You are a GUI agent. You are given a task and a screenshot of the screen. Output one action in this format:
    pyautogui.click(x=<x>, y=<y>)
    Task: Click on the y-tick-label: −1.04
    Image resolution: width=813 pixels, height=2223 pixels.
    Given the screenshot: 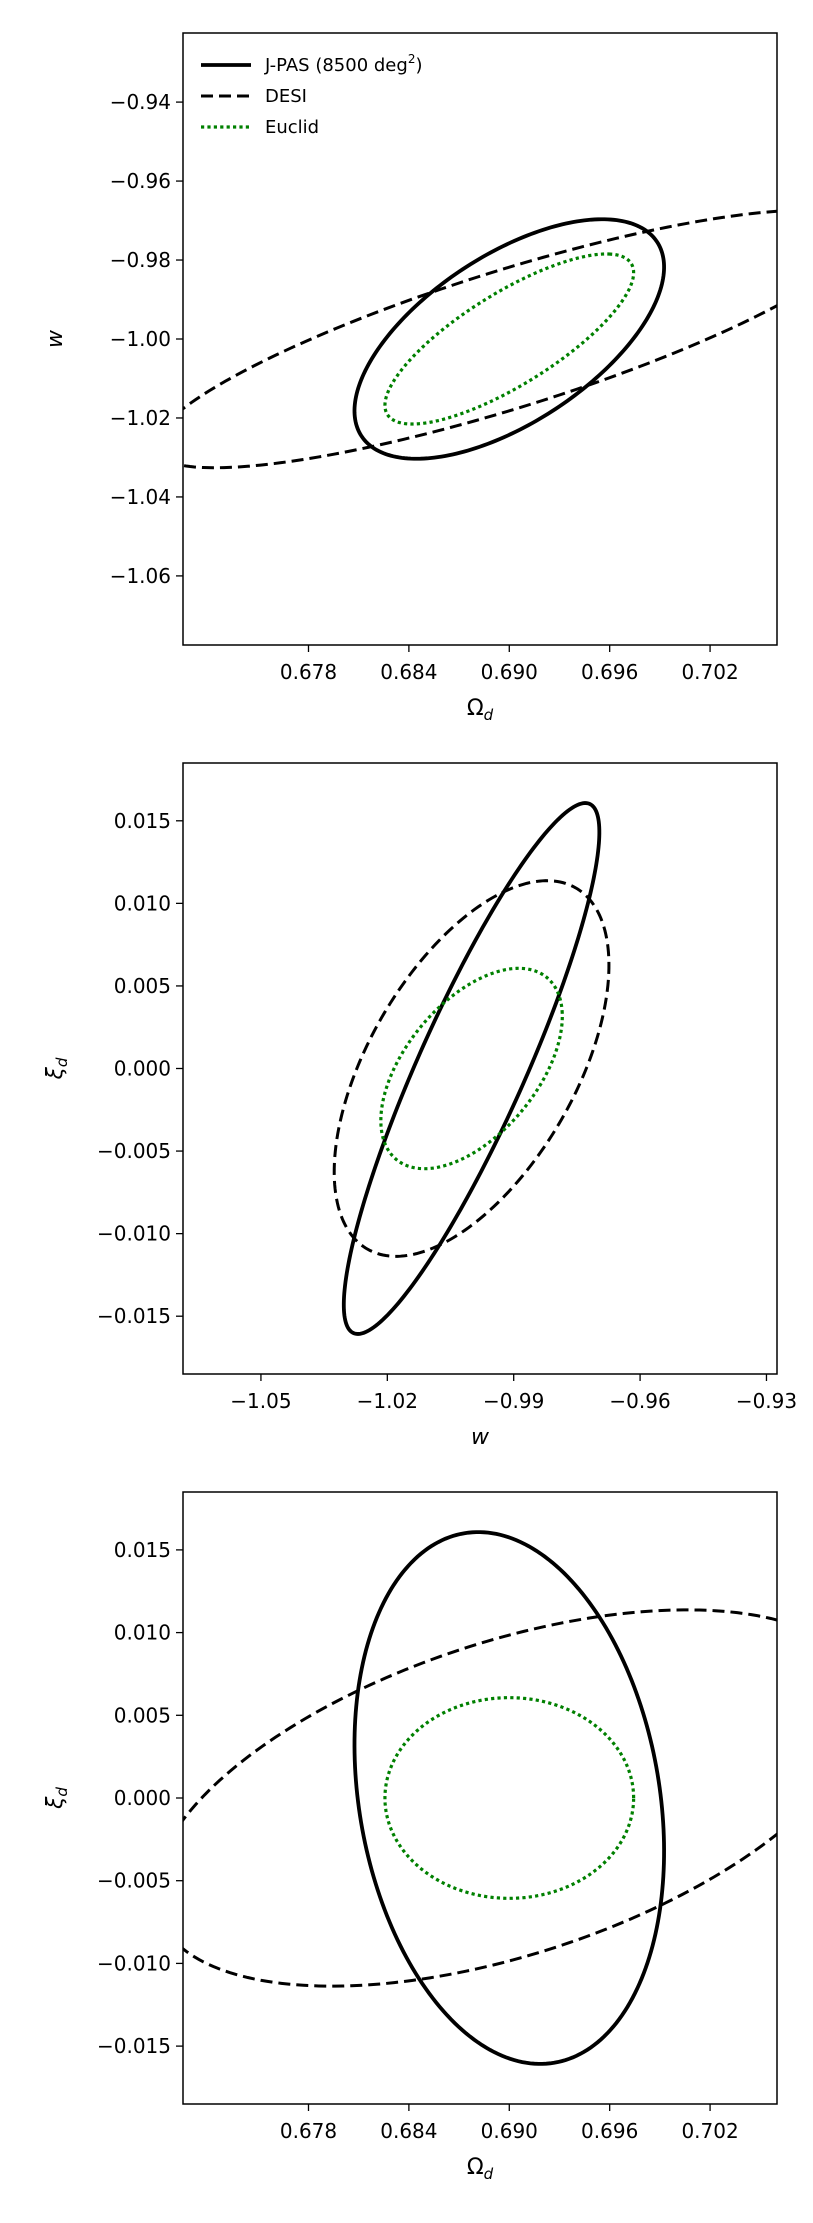 What is the action you would take?
    pyautogui.click(x=140, y=497)
    